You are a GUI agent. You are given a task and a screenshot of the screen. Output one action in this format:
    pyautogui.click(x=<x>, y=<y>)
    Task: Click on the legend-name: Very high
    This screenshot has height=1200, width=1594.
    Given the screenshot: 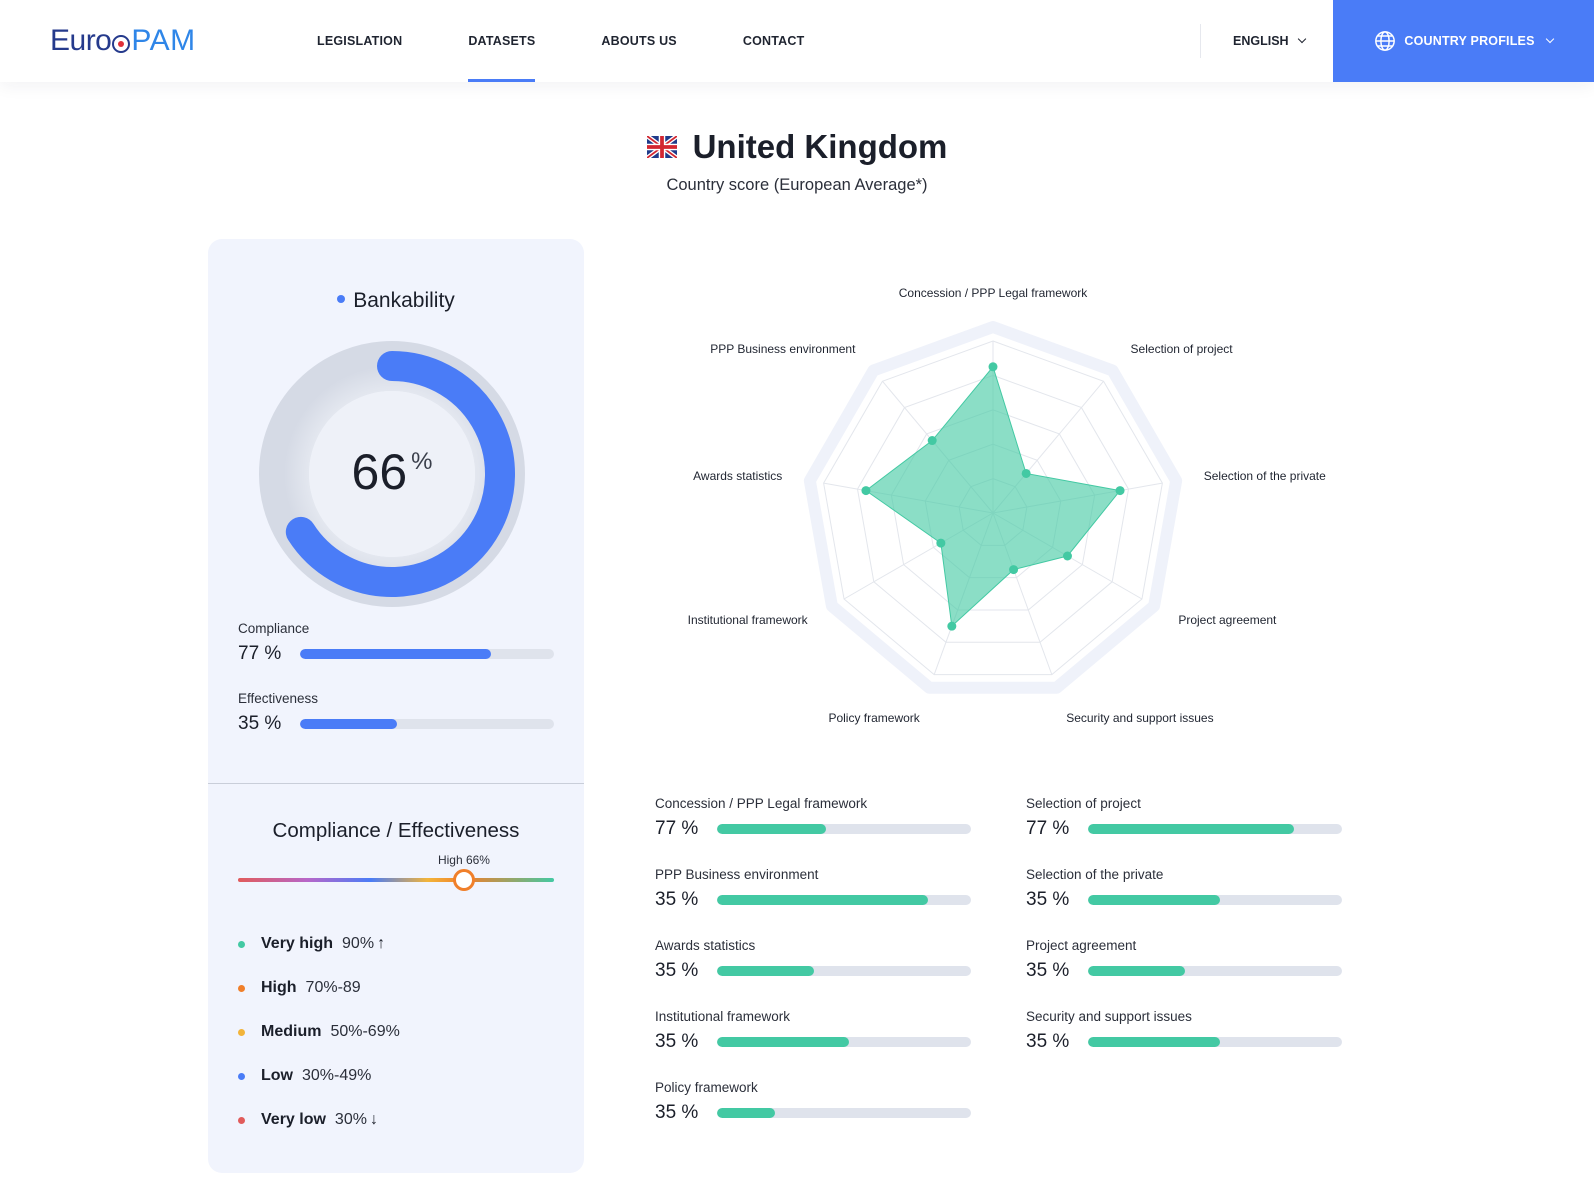 What is the action you would take?
    pyautogui.click(x=297, y=943)
    